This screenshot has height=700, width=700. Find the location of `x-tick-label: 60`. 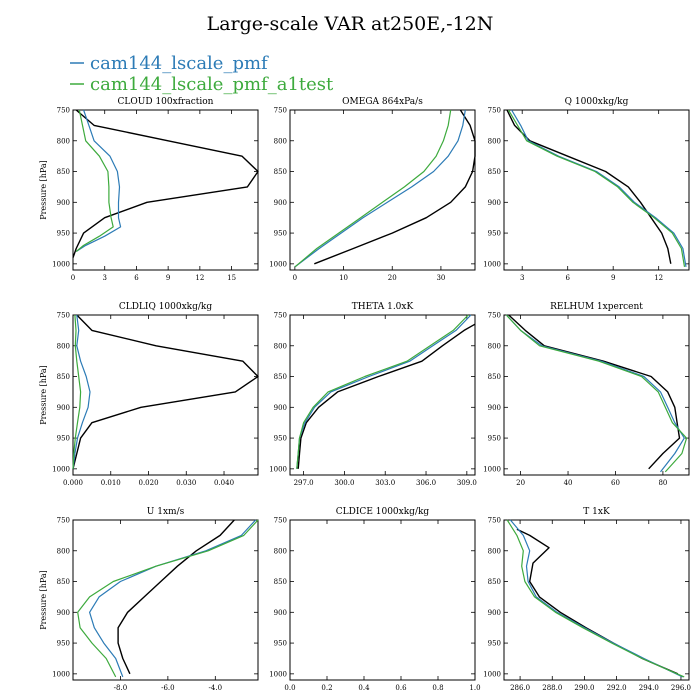

x-tick-label: 60 is located at coordinates (615, 483).